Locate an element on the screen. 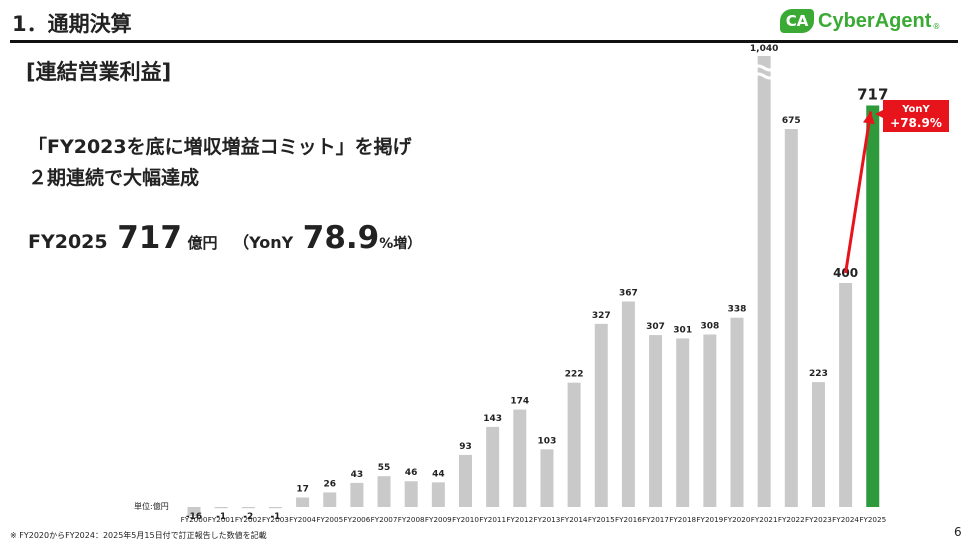 The width and height of the screenshot is (968, 544). result-growth-rate: 78.9 is located at coordinates (341, 238).